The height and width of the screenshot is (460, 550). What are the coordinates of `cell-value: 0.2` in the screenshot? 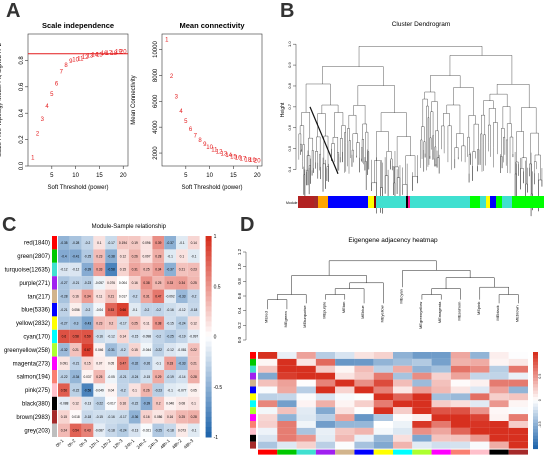 It's located at (111, 323).